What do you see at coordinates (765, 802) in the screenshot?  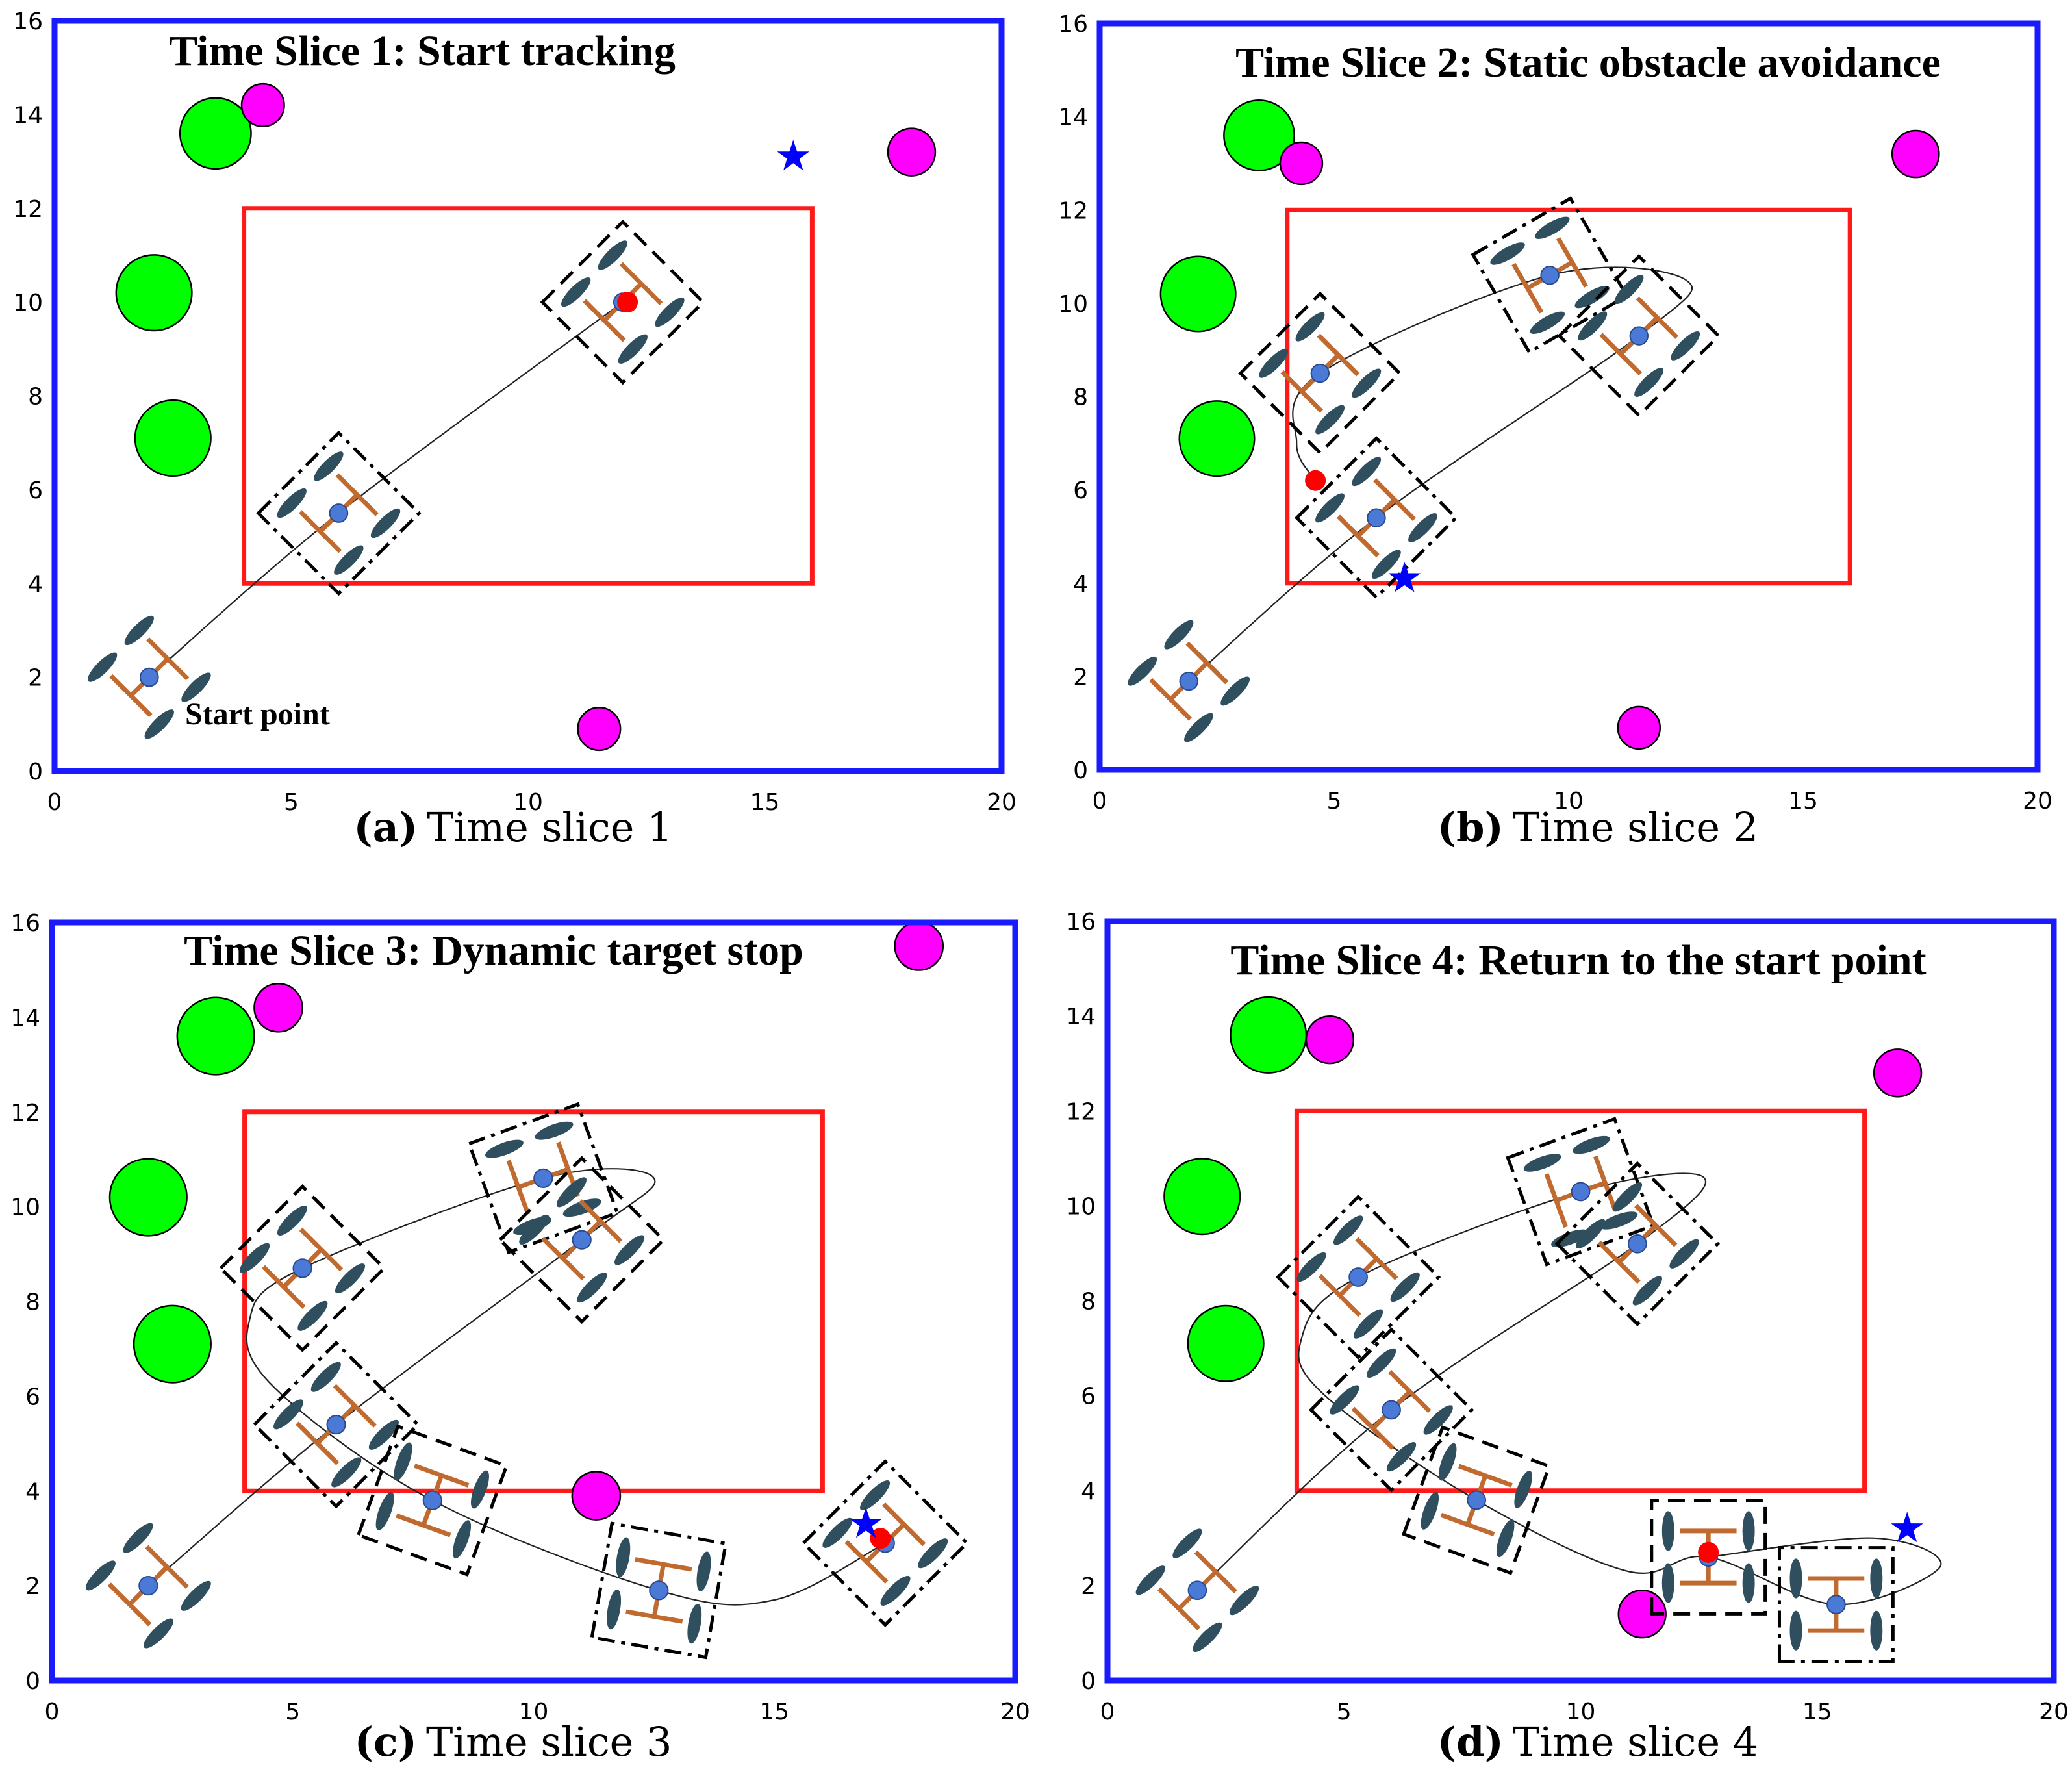 I see `x-tick-label: 15` at bounding box center [765, 802].